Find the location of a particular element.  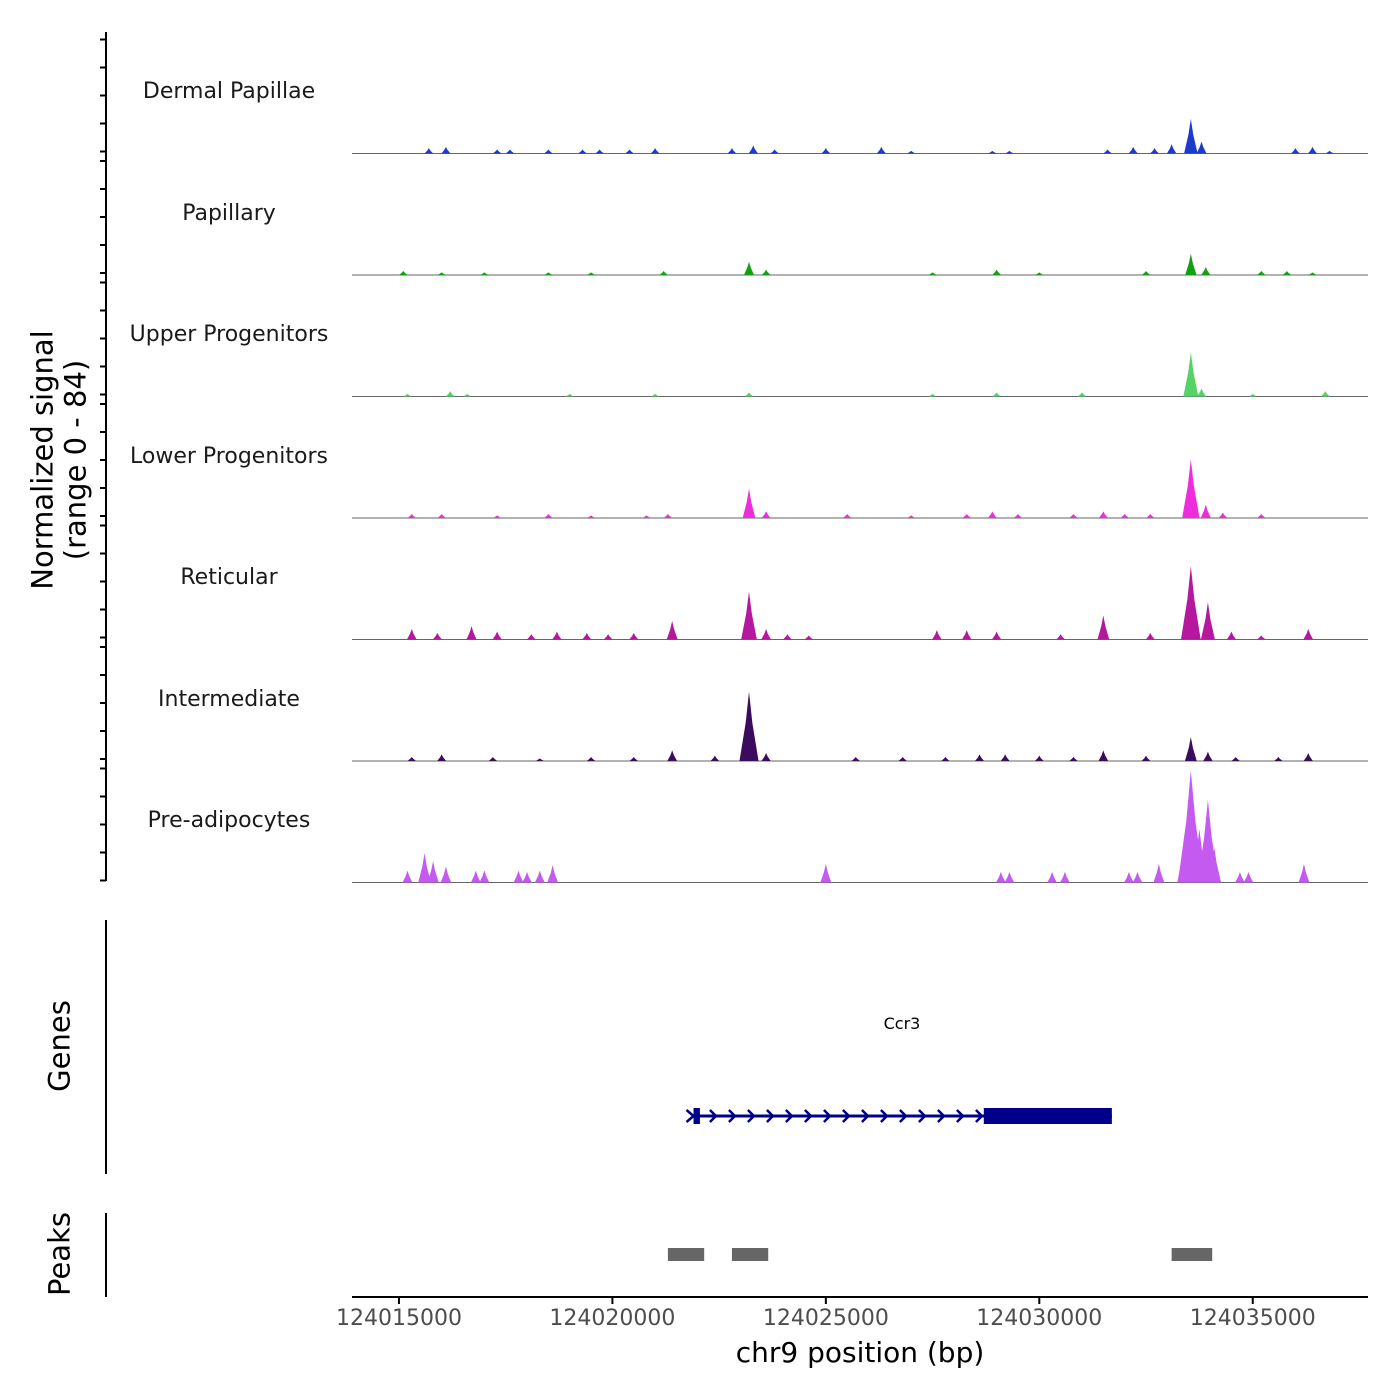

track-label: Upper Progenitors is located at coordinates (229, 334).